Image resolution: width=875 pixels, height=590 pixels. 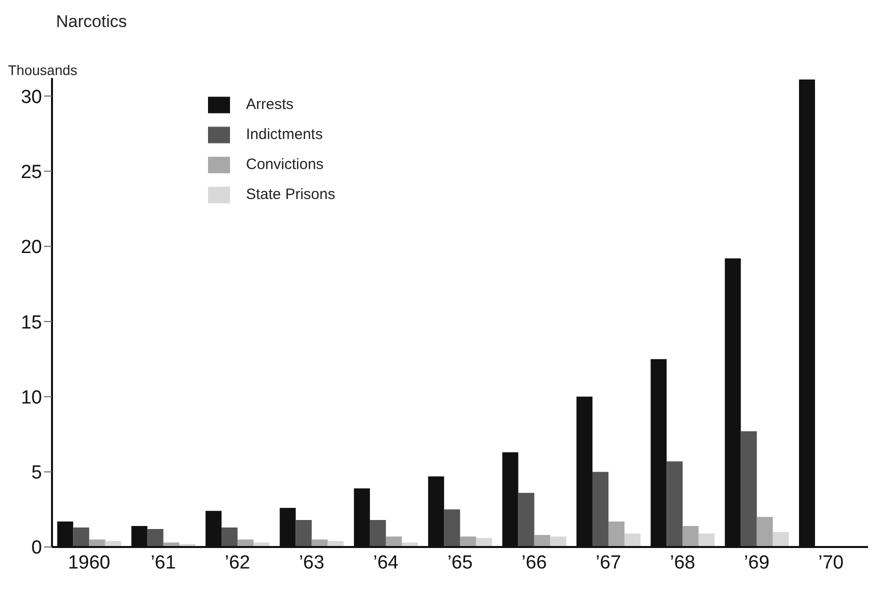 I want to click on y-tick-label: 5, so click(x=36, y=473).